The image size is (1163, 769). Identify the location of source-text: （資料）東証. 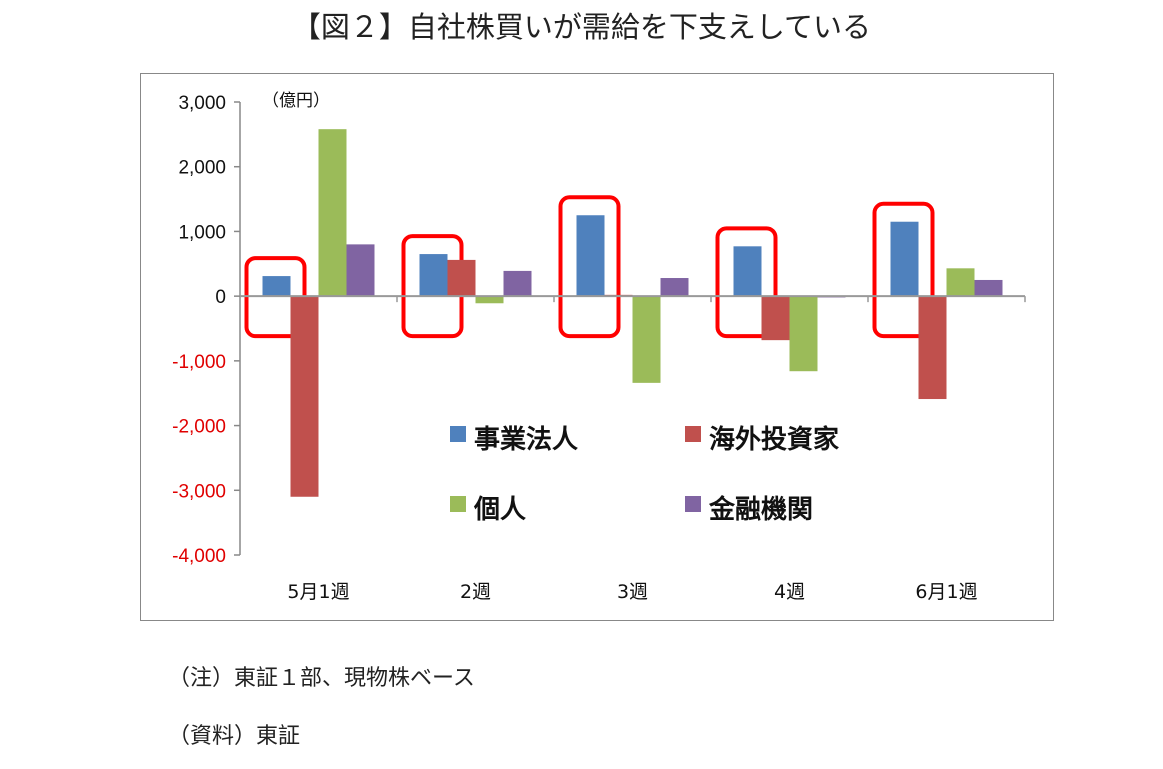
(234, 736).